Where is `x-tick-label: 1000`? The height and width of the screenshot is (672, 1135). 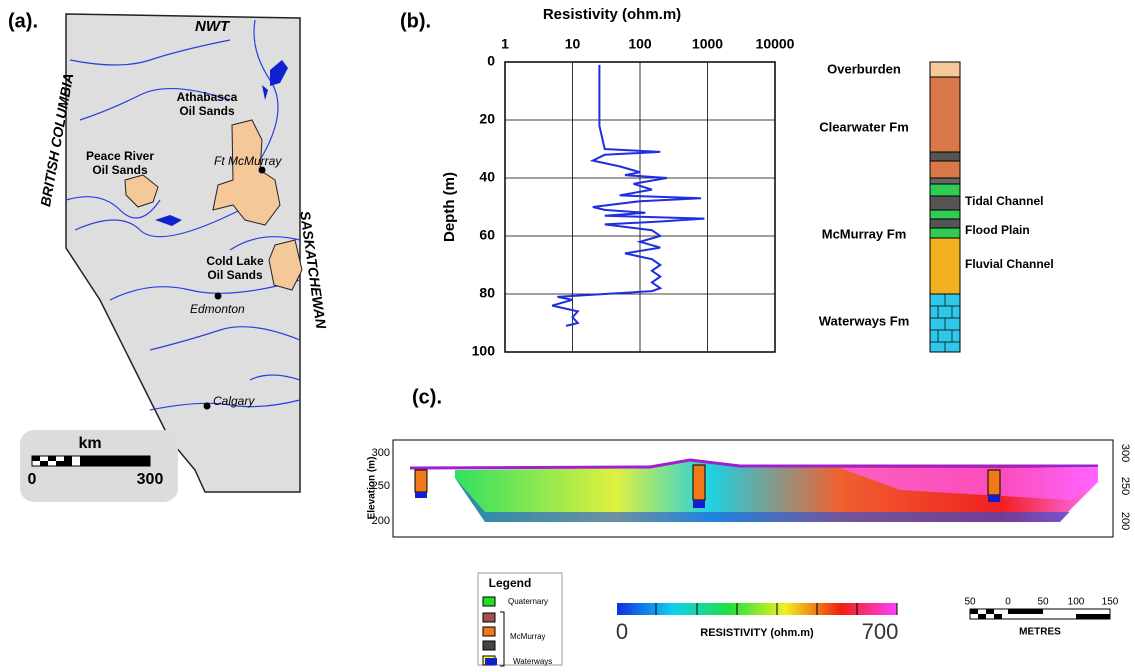
x-tick-label: 1000 is located at coordinates (707, 44).